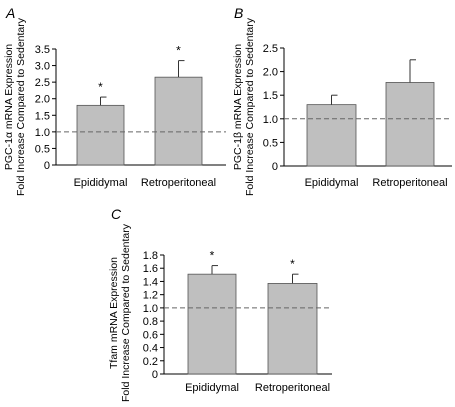  What do you see at coordinates (238, 13) in the screenshot?
I see `panel-b-label: B` at bounding box center [238, 13].